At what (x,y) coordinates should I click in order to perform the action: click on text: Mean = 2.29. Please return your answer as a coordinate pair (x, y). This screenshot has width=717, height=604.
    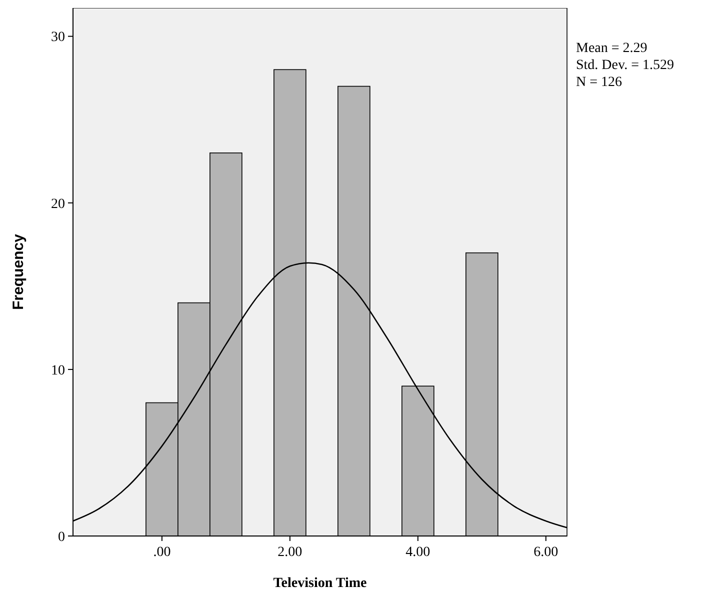
    Looking at the image, I should click on (612, 48).